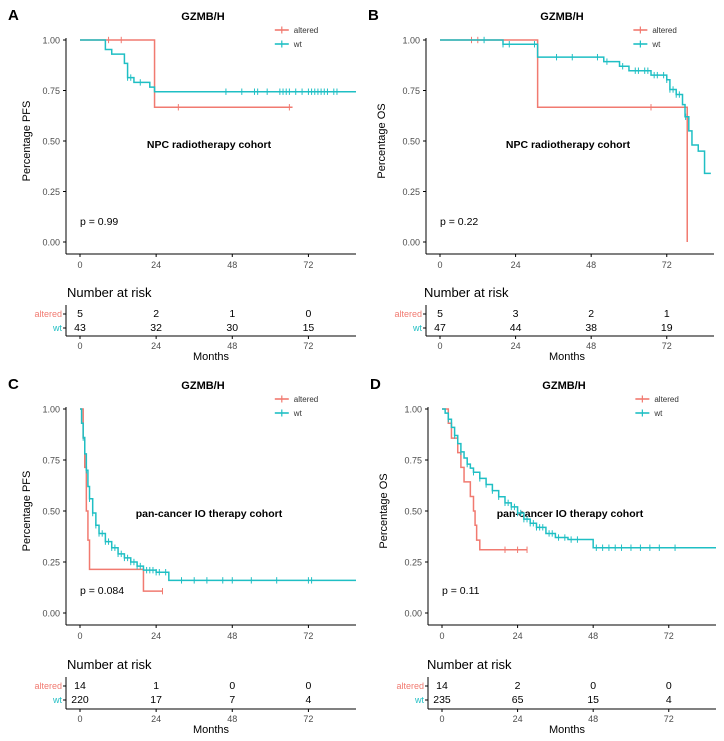 This screenshot has width=724, height=741. What do you see at coordinates (442, 700) in the screenshot?
I see `risk-count: 235` at bounding box center [442, 700].